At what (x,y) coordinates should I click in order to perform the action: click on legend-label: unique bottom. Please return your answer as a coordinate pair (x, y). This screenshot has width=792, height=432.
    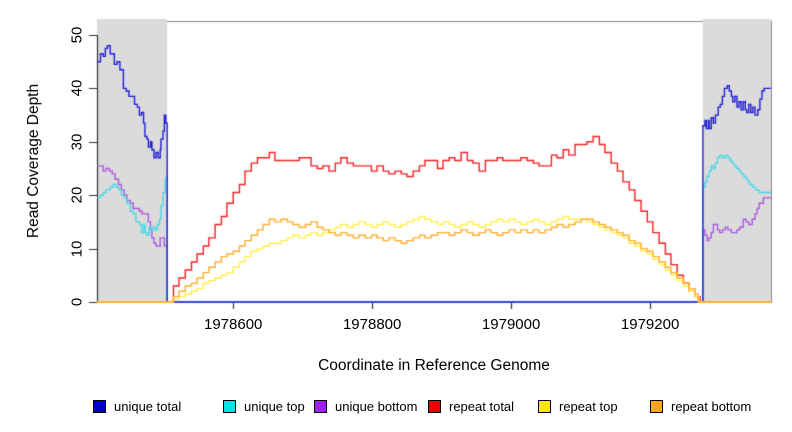
    Looking at the image, I should click on (376, 406).